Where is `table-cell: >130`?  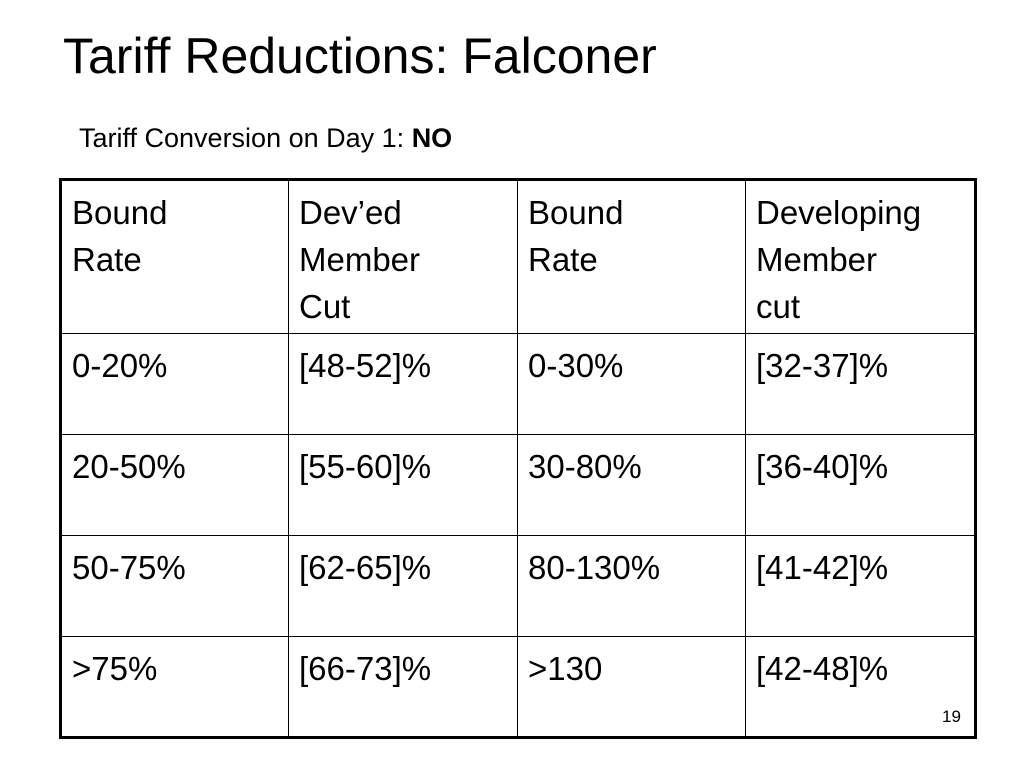
table-cell: >130 is located at coordinates (631, 687).